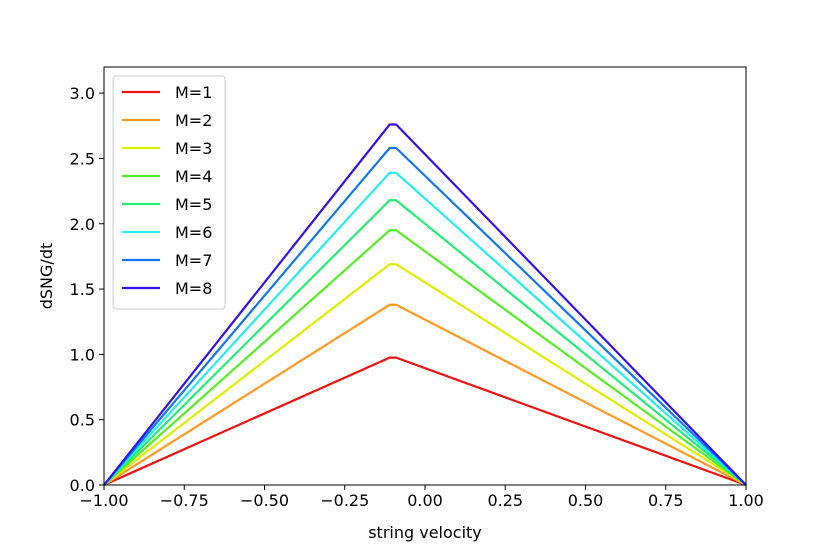 Image resolution: width=830 pixels, height=554 pixels. Describe the element at coordinates (344, 500) in the screenshot. I see `x-tick-label: −0.25` at that location.